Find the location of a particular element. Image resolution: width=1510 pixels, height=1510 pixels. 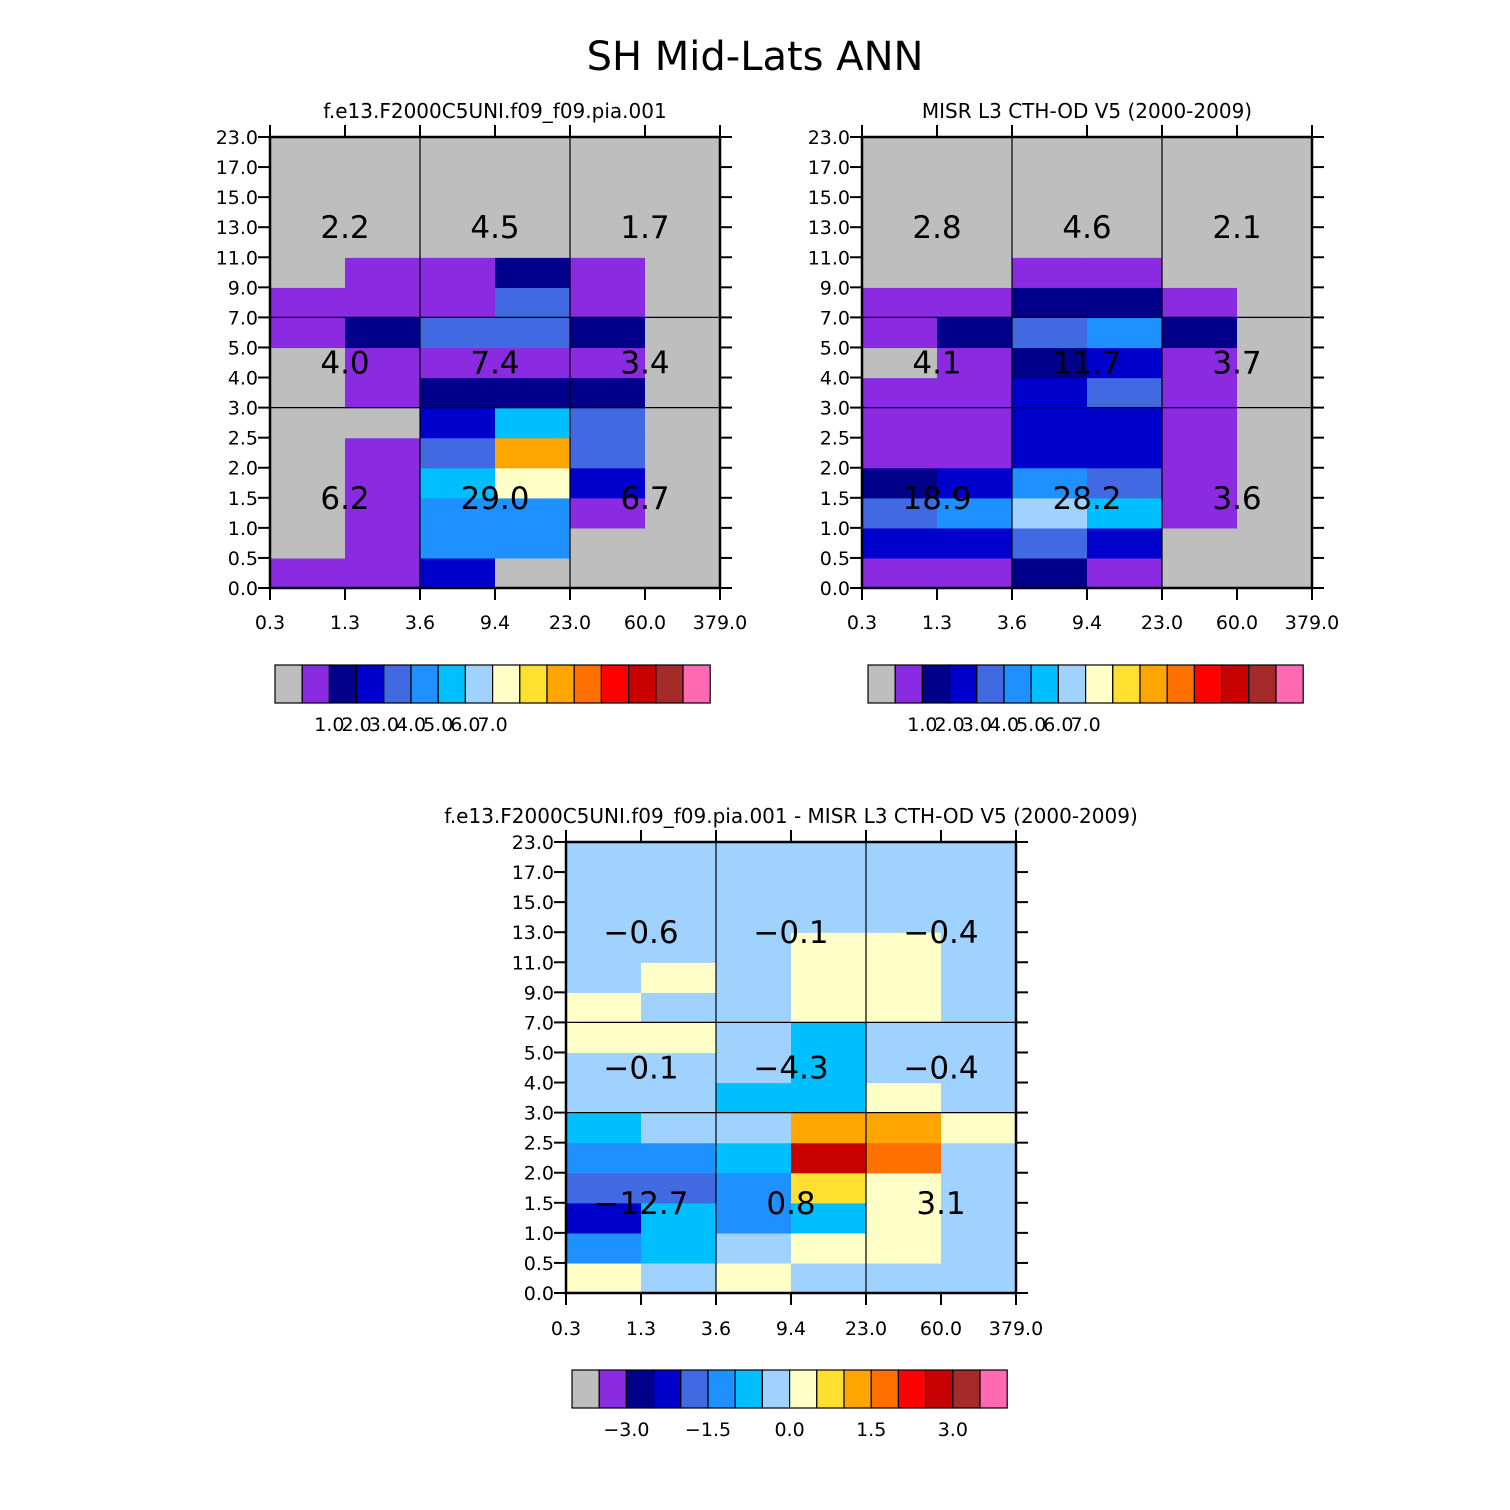

colorbar: −3.0 −1.5 0.0 1.5 3.0 is located at coordinates (789, 1405).